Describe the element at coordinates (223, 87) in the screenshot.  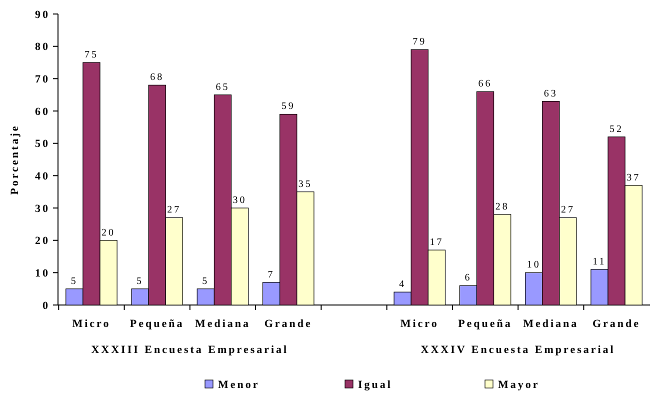
I see `data-label: 65` at that location.